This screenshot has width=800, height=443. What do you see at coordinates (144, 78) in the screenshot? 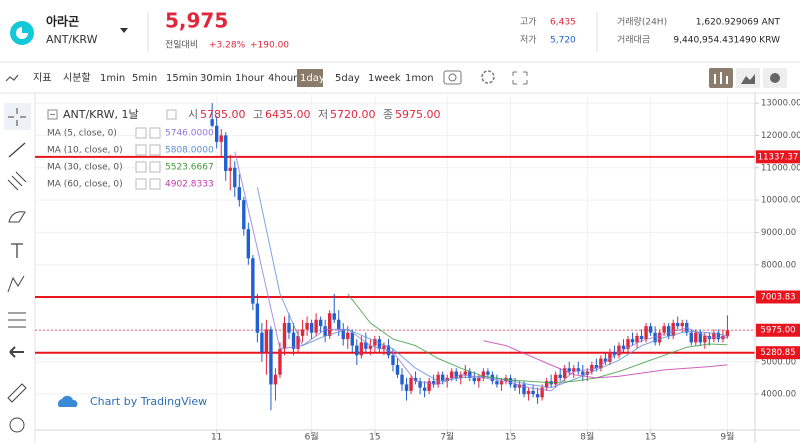
I see `interval-button: 5min` at bounding box center [144, 78].